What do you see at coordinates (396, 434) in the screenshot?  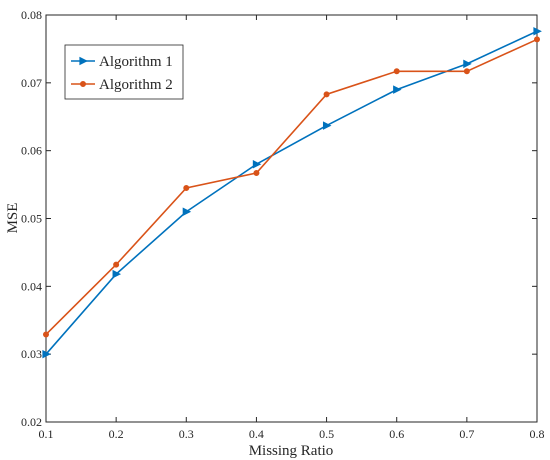 I see `x-tick-label: 0.6` at bounding box center [396, 434].